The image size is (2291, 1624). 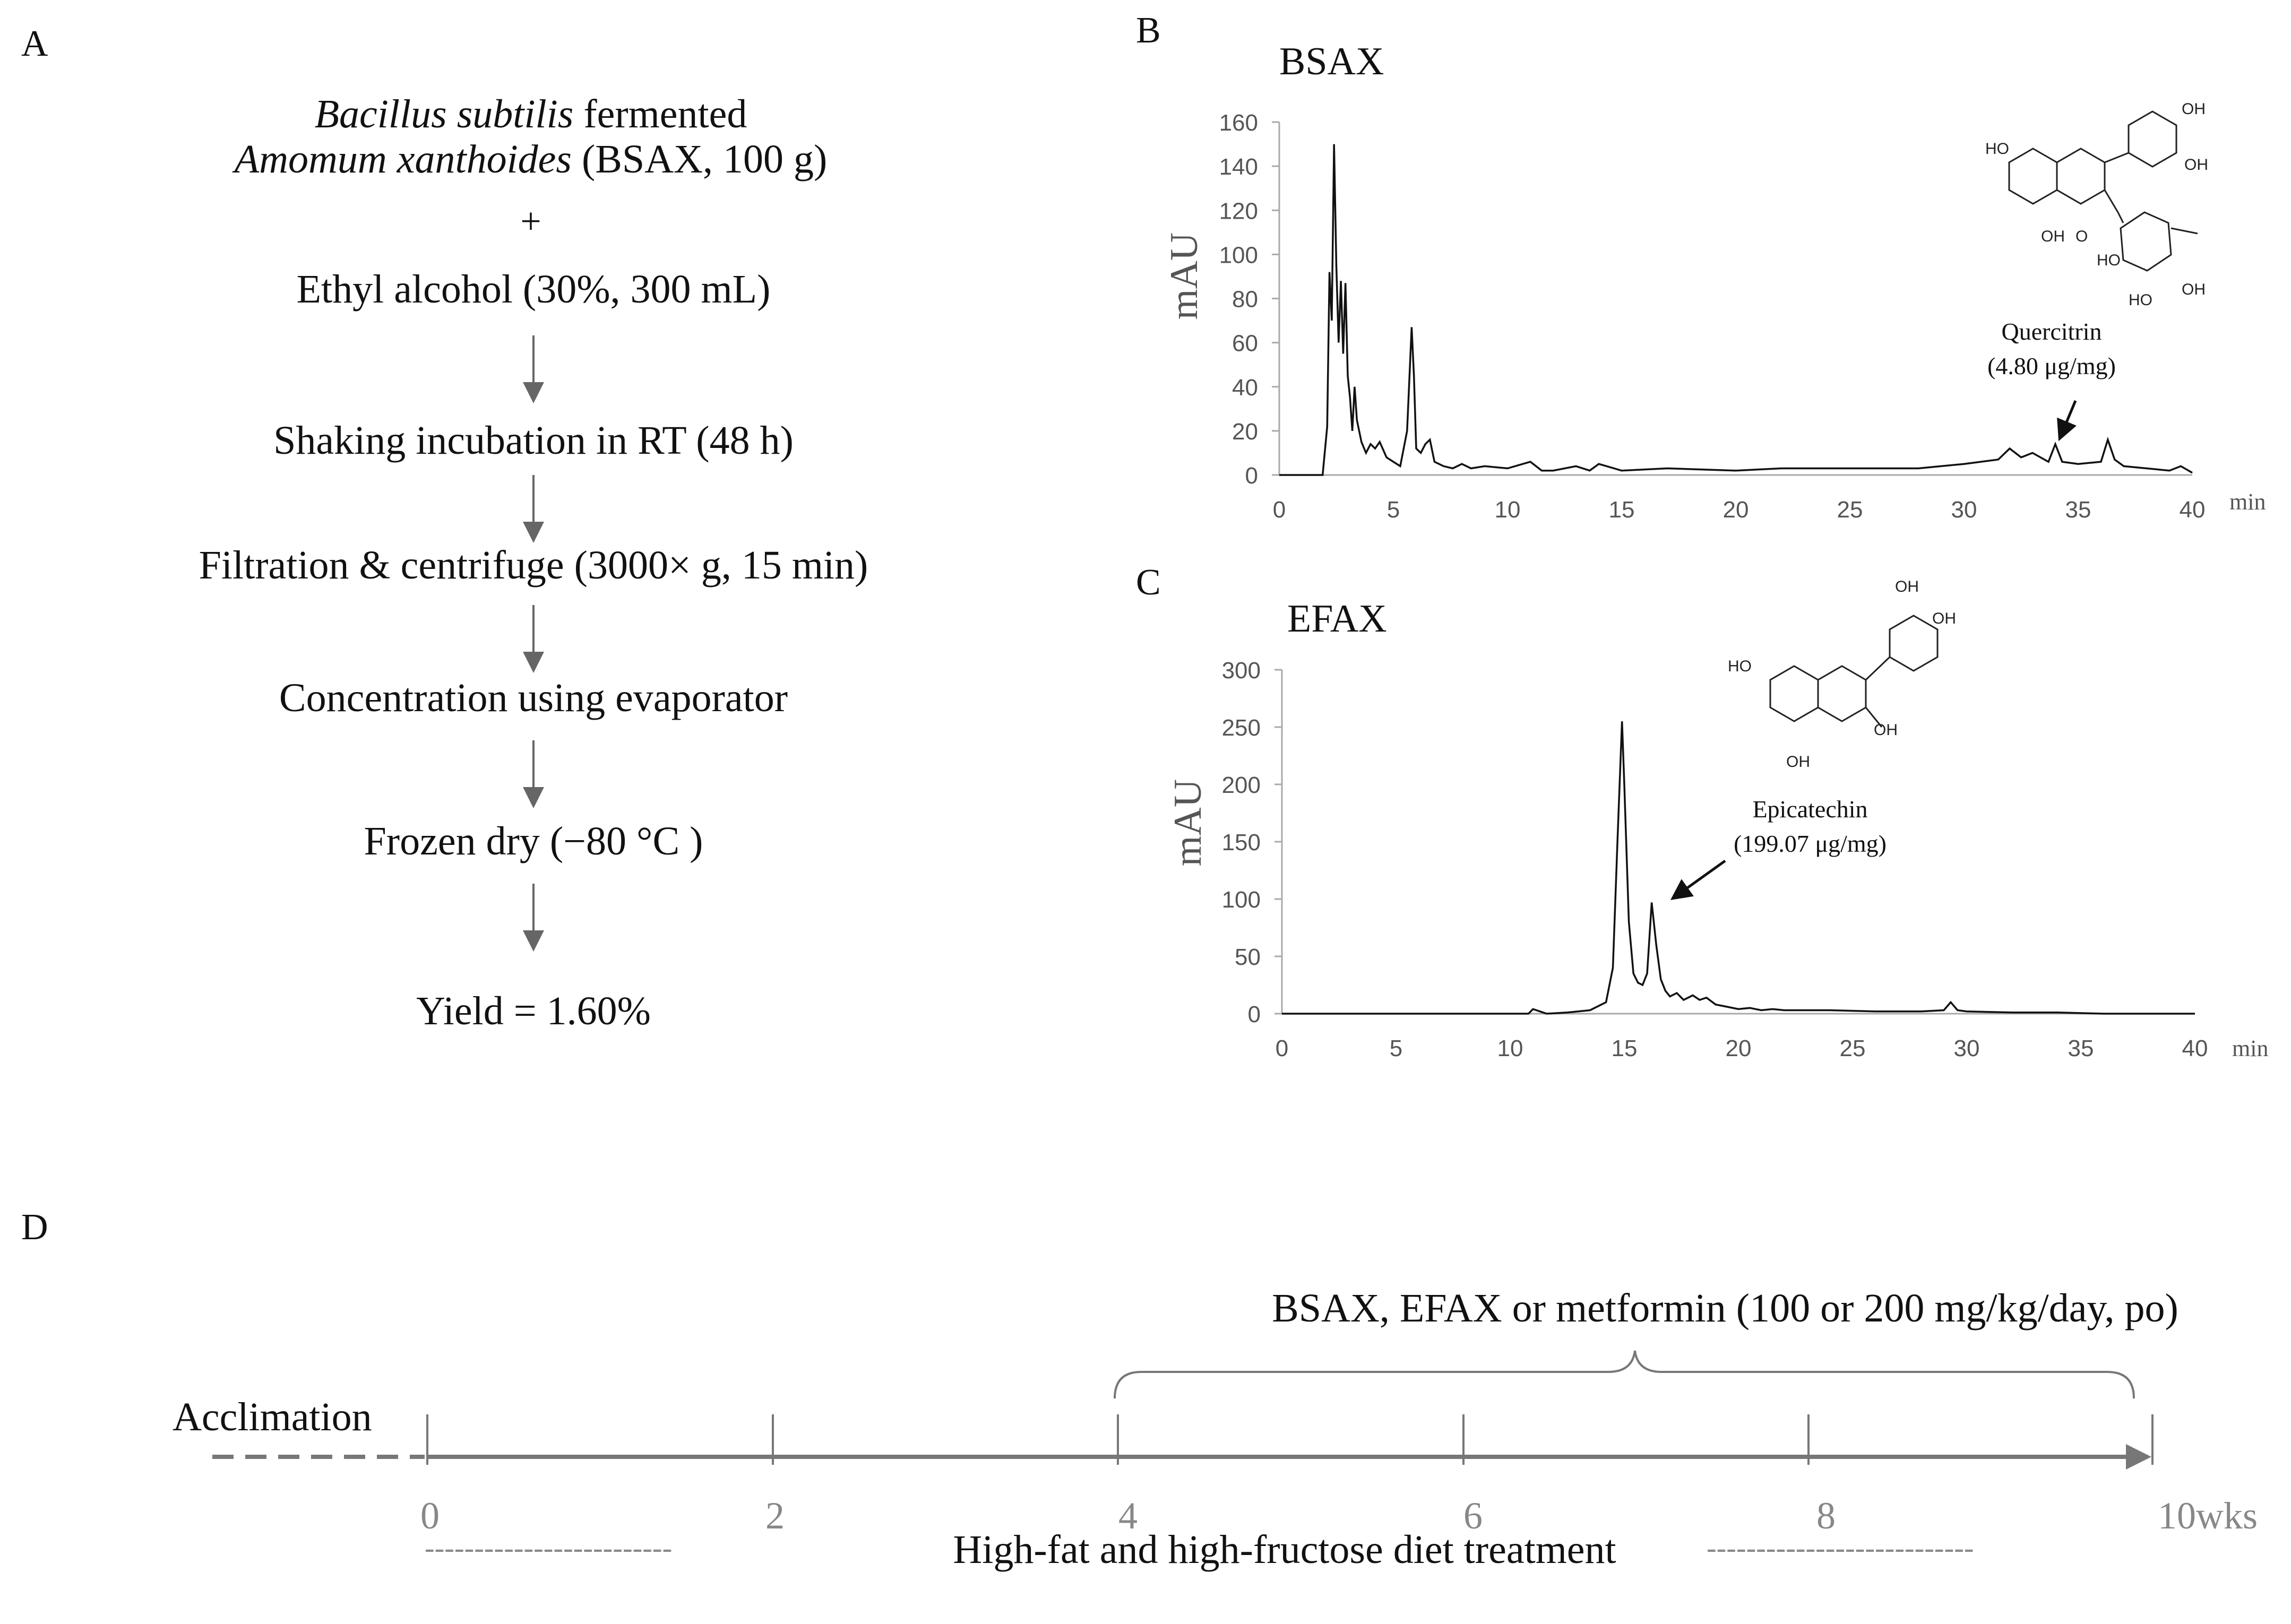 What do you see at coordinates (530, 221) in the screenshot?
I see `panel-a-plus: +` at bounding box center [530, 221].